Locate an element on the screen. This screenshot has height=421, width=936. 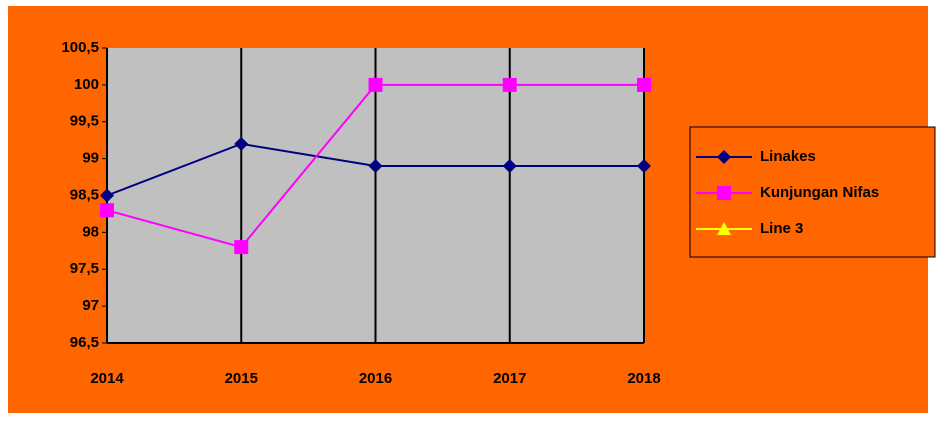
y-tick-label: 100 is located at coordinates (86, 84).